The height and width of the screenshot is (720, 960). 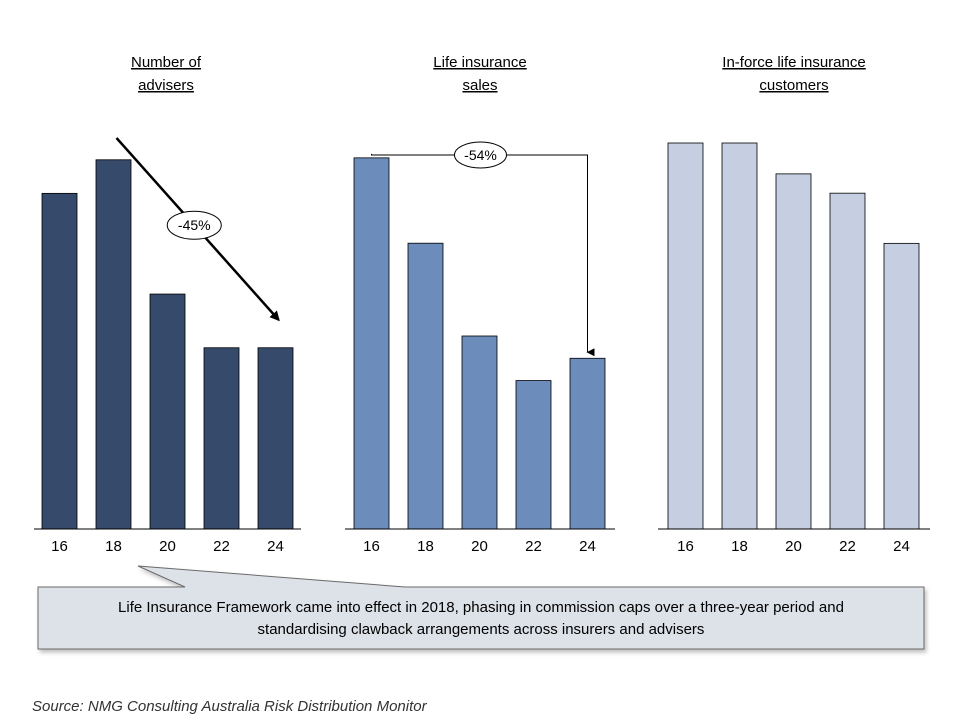 I want to click on annotation-label: -45%, so click(x=194, y=225).